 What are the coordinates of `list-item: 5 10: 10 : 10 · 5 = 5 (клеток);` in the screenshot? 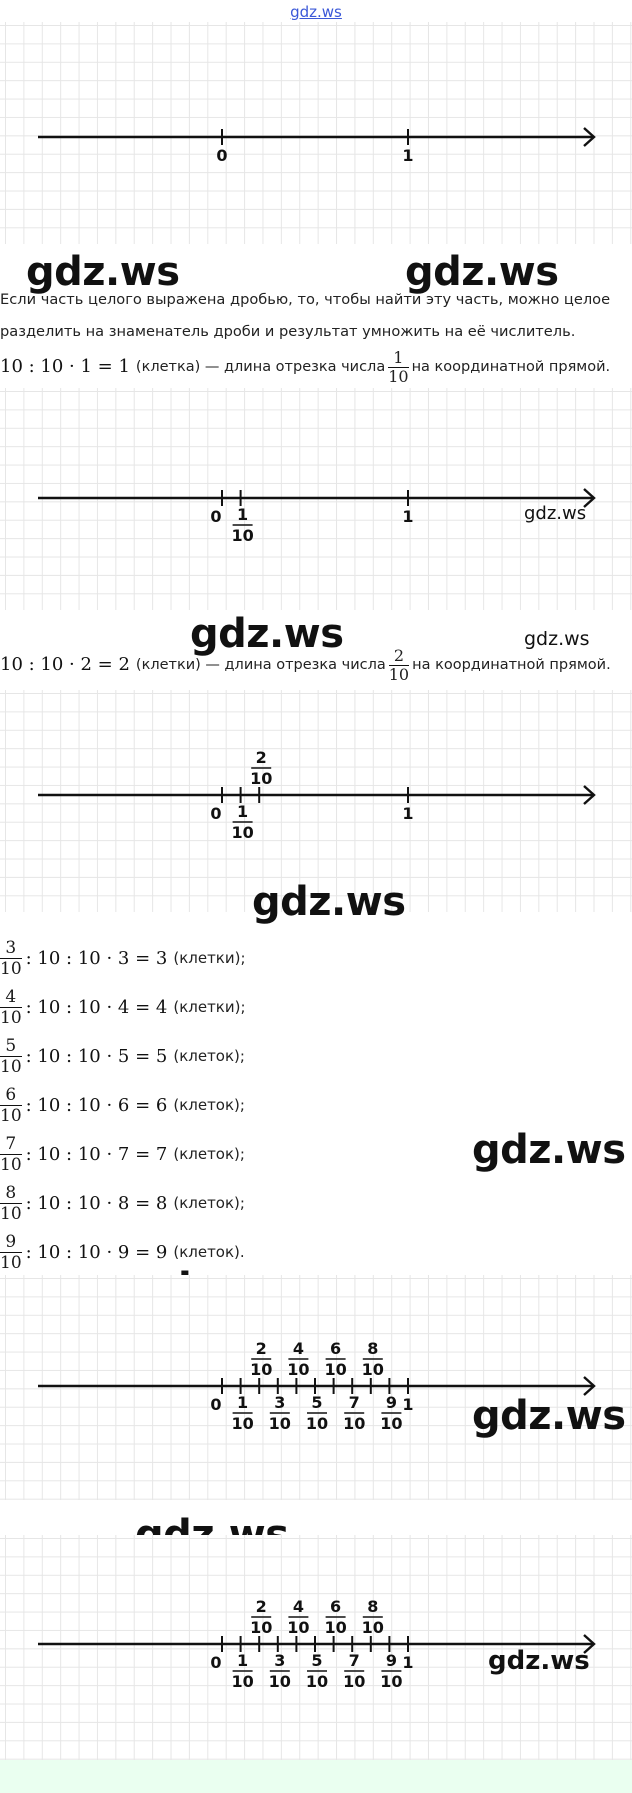 It's located at (122, 1056).